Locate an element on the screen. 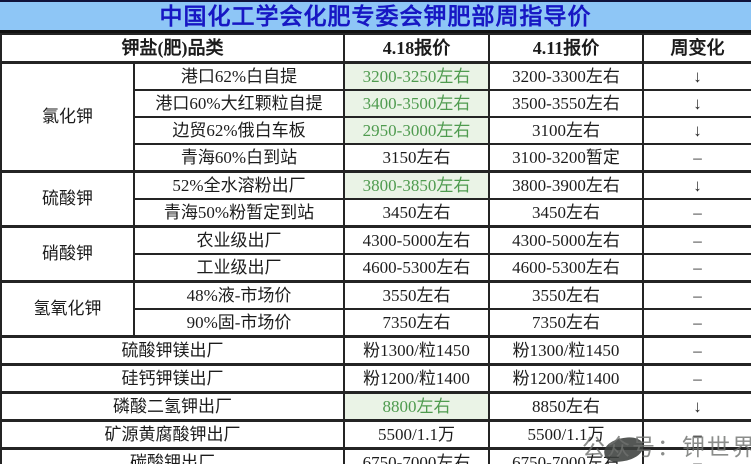  price-0411-cell: 3500-3550左右 is located at coordinates (566, 103).